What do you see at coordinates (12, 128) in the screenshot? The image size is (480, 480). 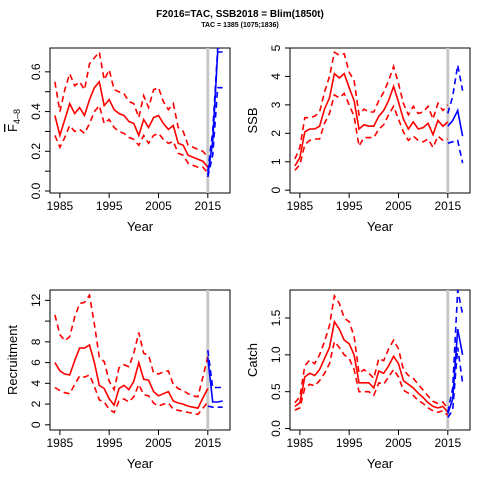 I see `y-axis-label-main: F` at bounding box center [12, 128].